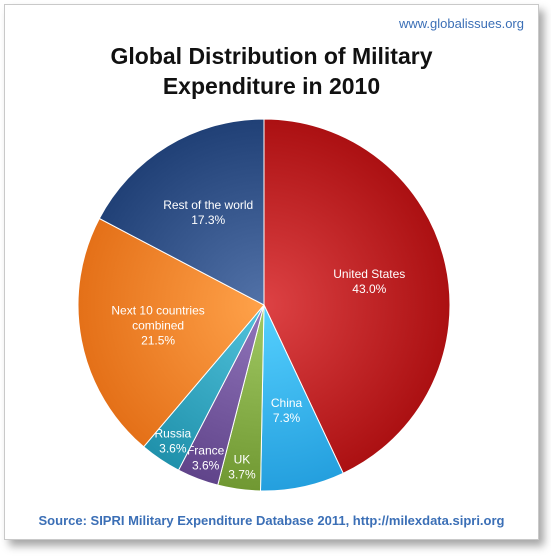  Describe the element at coordinates (461, 23) in the screenshot. I see `site-url: www.globalissues.org` at that location.